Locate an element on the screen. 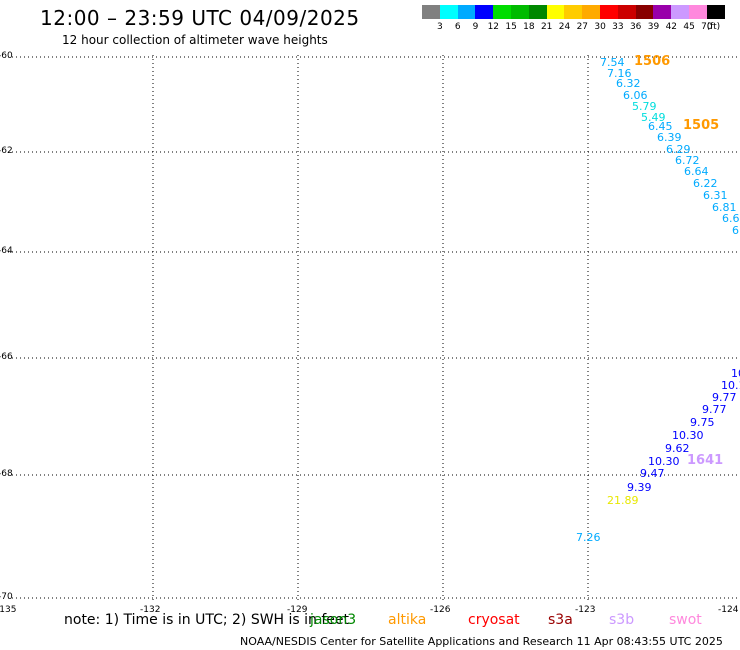  wave-height-label: 9.75 is located at coordinates (702, 422).